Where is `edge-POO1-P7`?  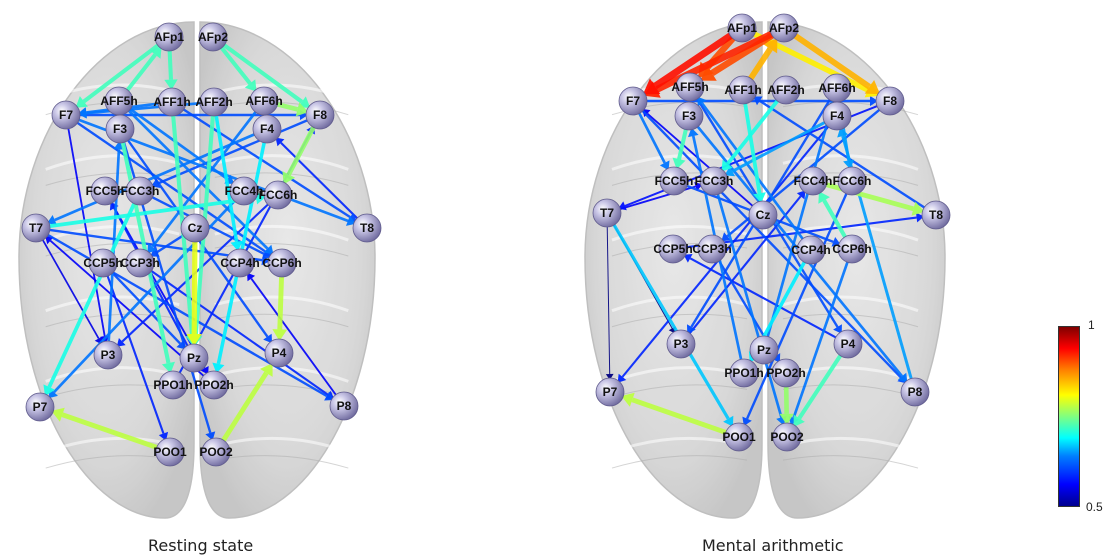 edge-POO1-P7 is located at coordinates (675, 414).